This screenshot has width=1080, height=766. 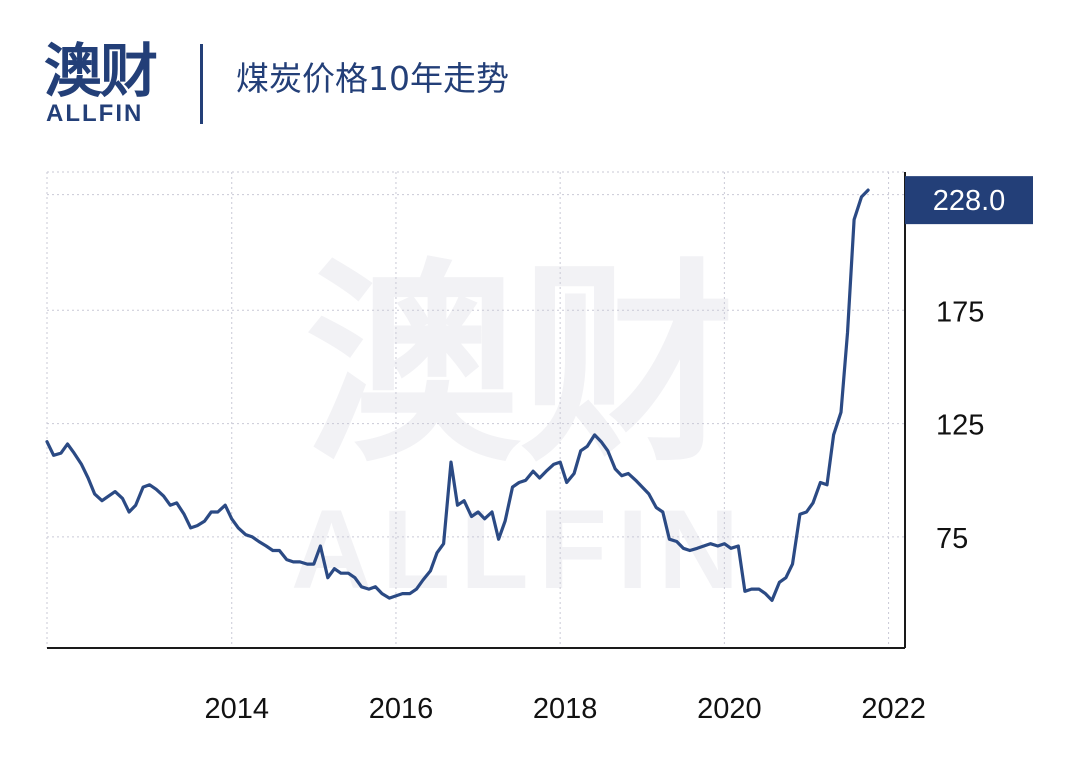 What do you see at coordinates (960, 426) in the screenshot?
I see `y-tick-label: 125` at bounding box center [960, 426].